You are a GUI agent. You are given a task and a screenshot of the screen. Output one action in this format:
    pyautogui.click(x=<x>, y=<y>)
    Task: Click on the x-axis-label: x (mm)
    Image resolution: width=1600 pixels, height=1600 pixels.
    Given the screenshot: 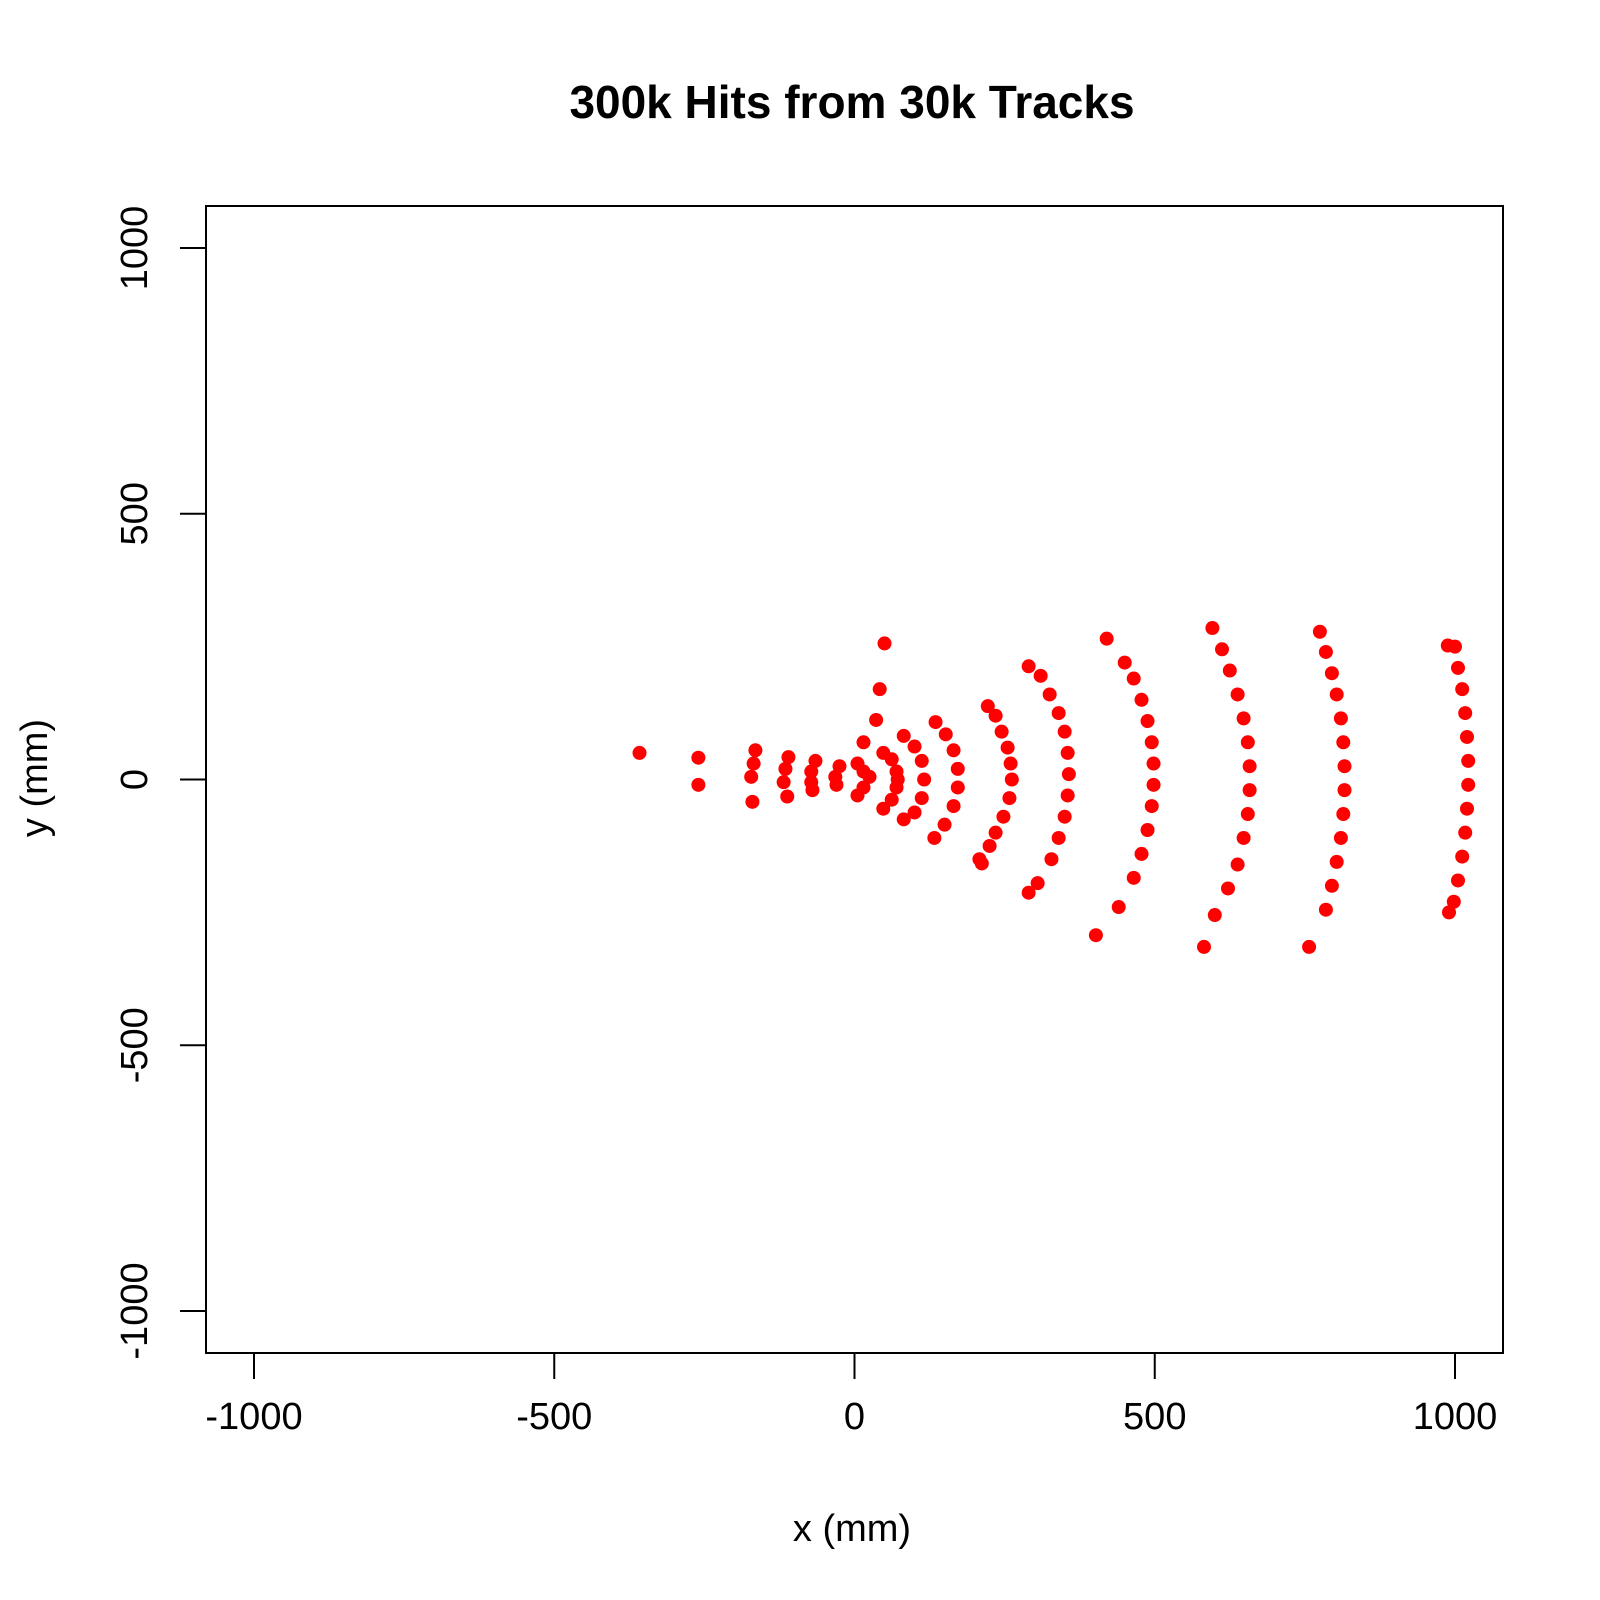 What is the action you would take?
    pyautogui.click(x=852, y=1529)
    